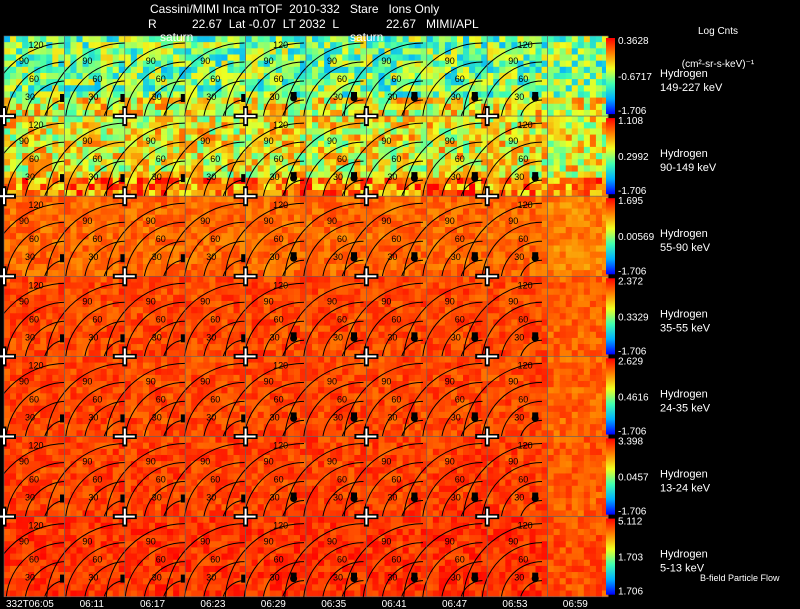 The image size is (800, 609). I want to click on planet-marker-edge, so click(183, 178).